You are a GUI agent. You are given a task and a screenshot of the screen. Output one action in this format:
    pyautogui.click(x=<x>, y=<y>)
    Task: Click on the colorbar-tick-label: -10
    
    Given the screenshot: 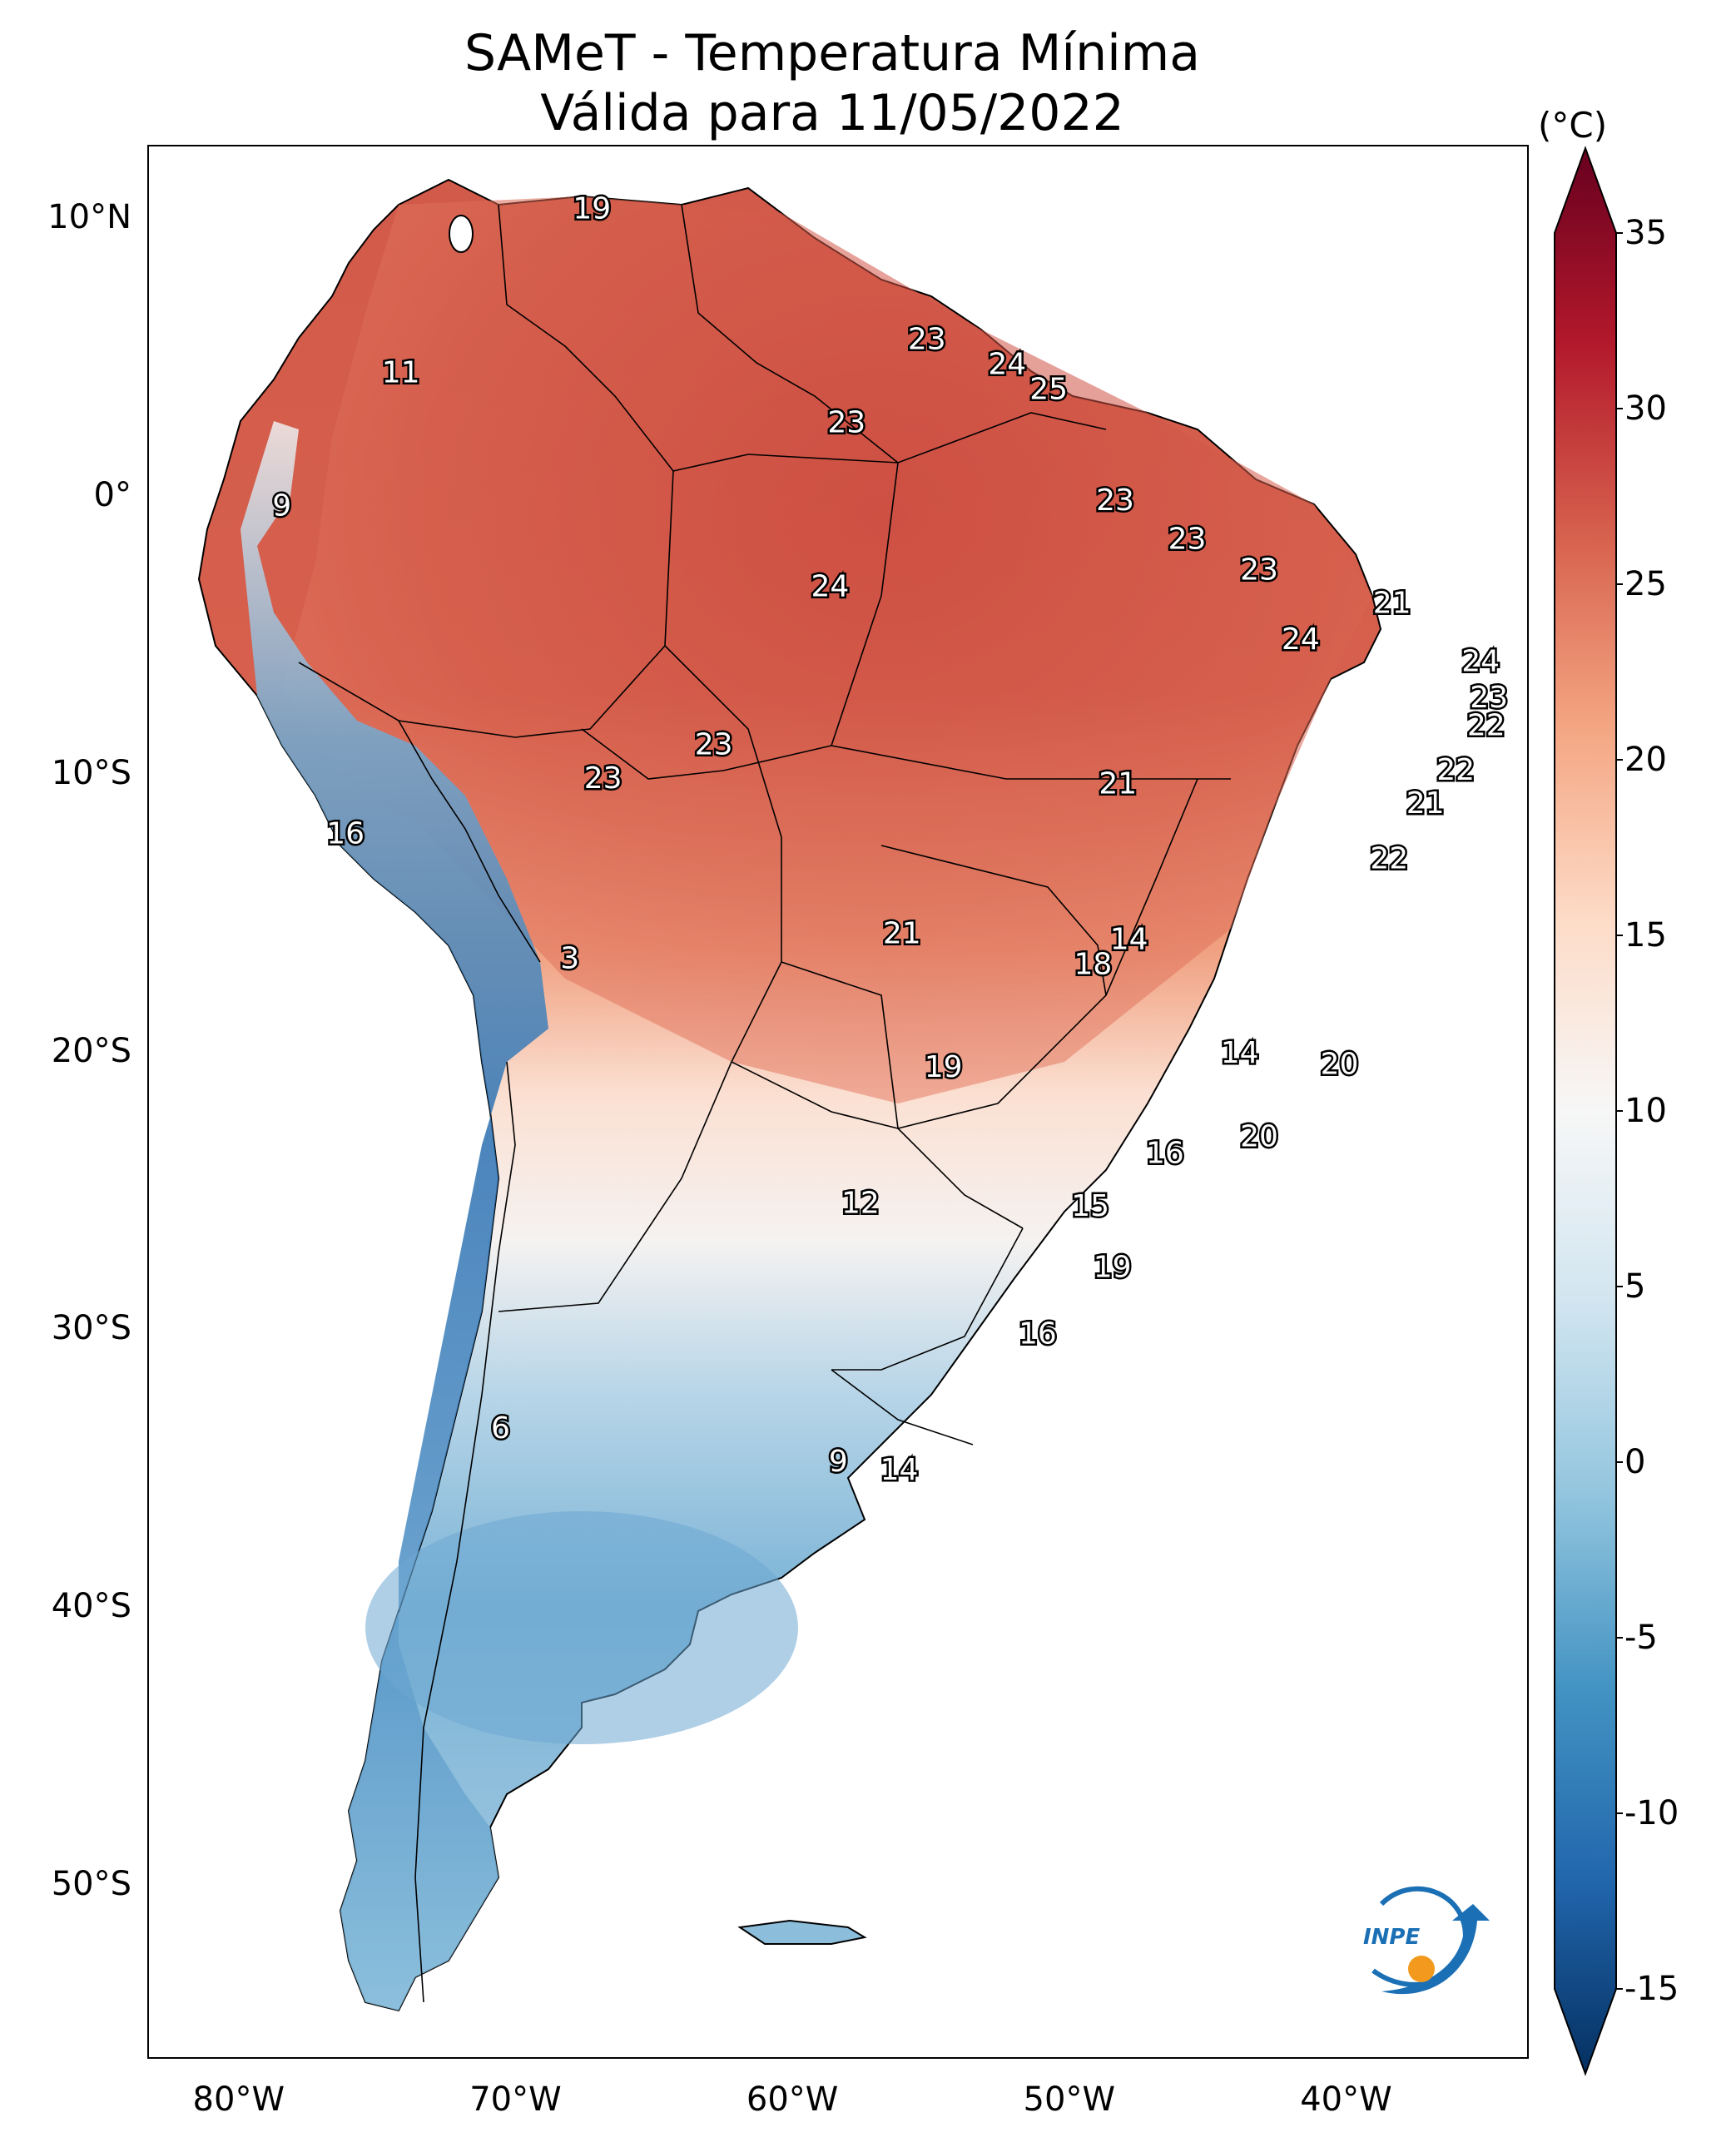 What is the action you would take?
    pyautogui.click(x=1652, y=1813)
    